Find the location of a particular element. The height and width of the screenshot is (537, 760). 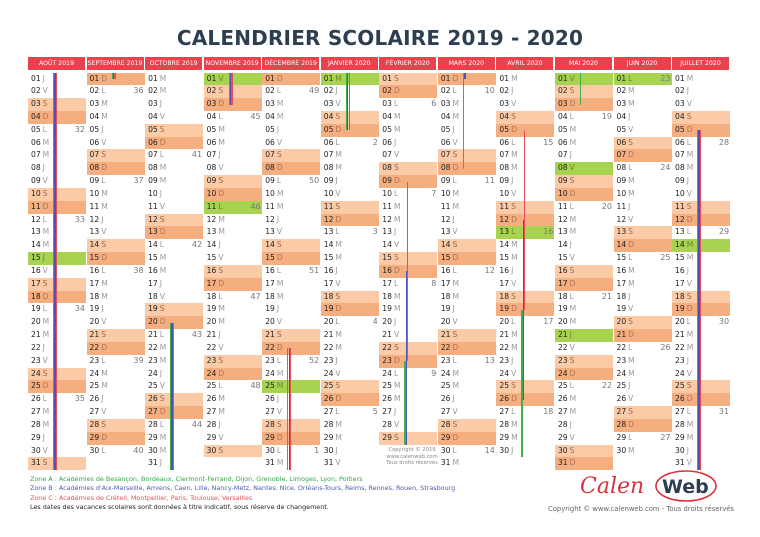

day-cell: 09 L 37 is located at coordinates (116, 181).